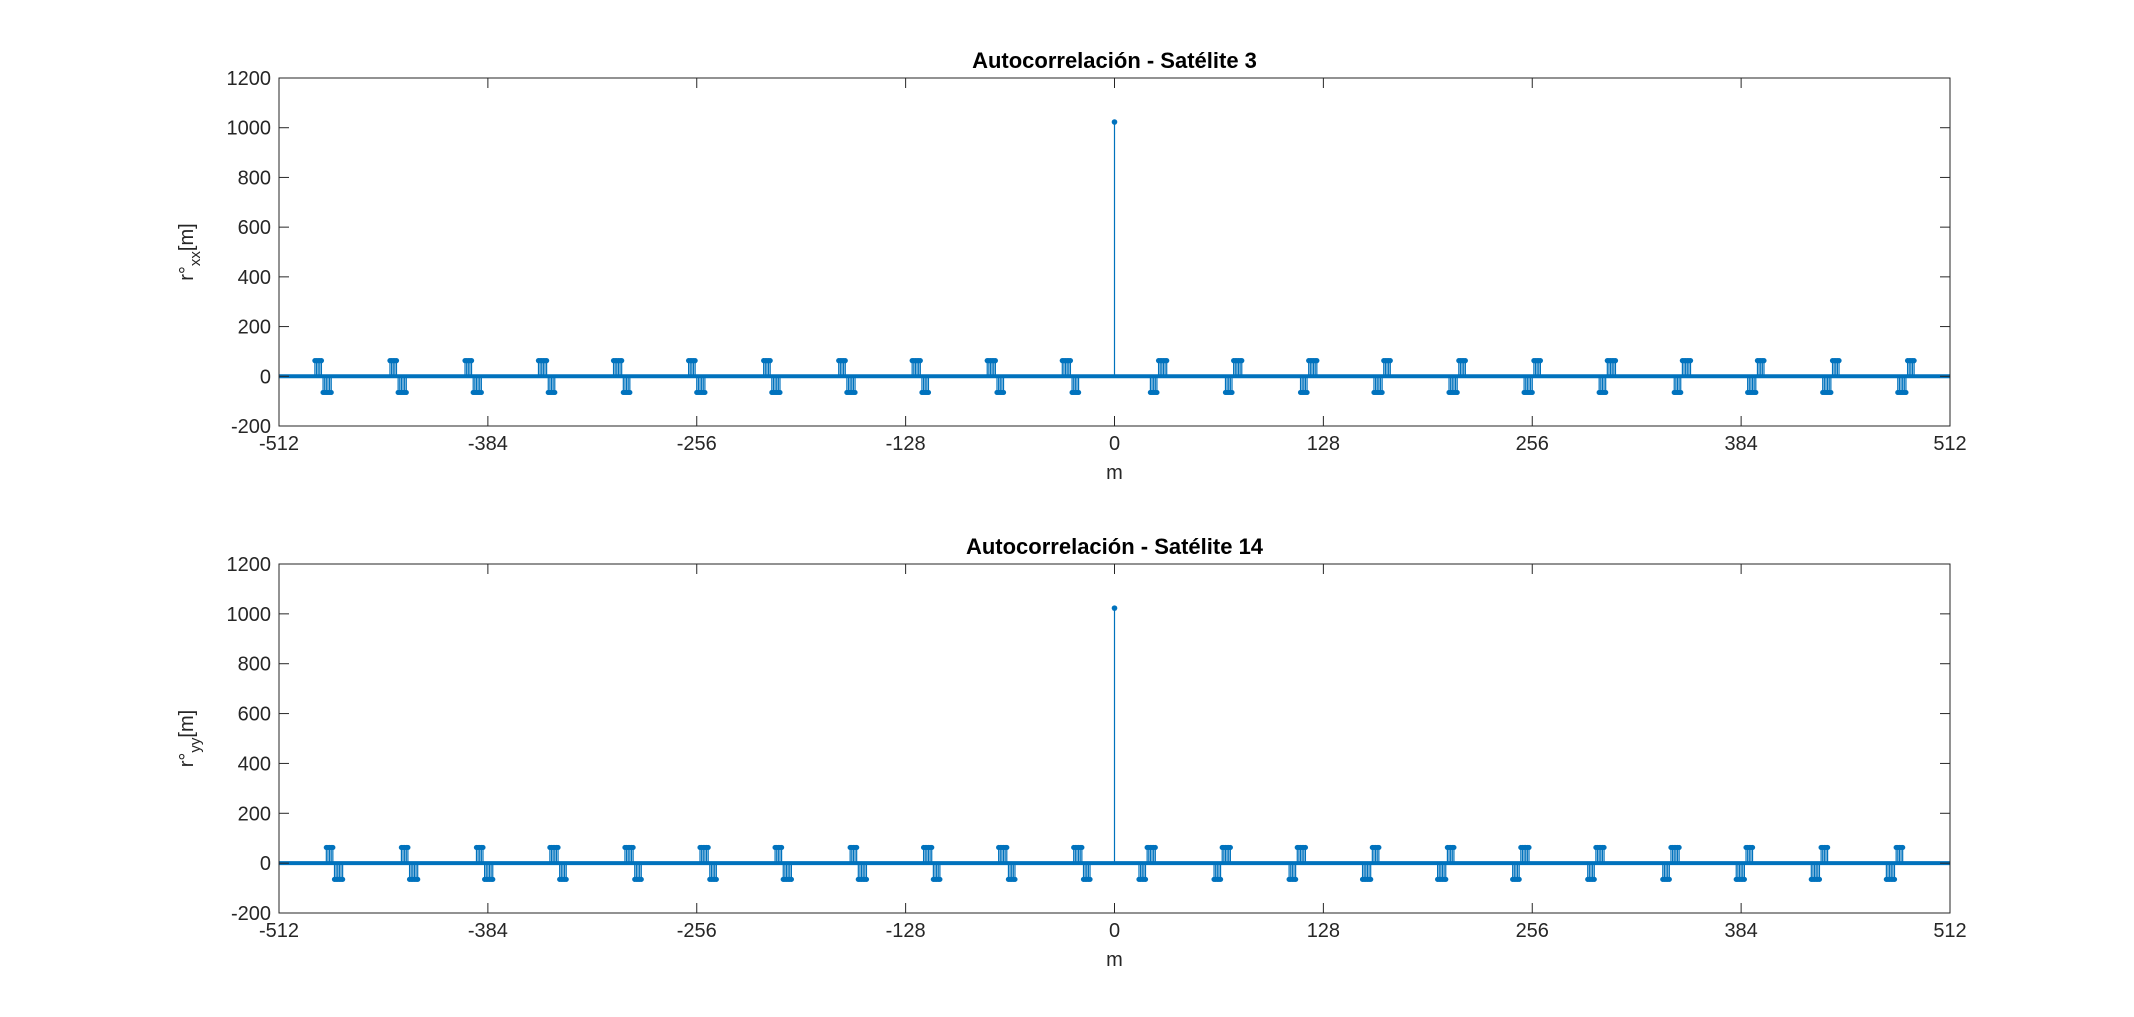 The height and width of the screenshot is (1017, 2134). I want to click on chart-title: Autocorrelación - Satélite 14, so click(1115, 546).